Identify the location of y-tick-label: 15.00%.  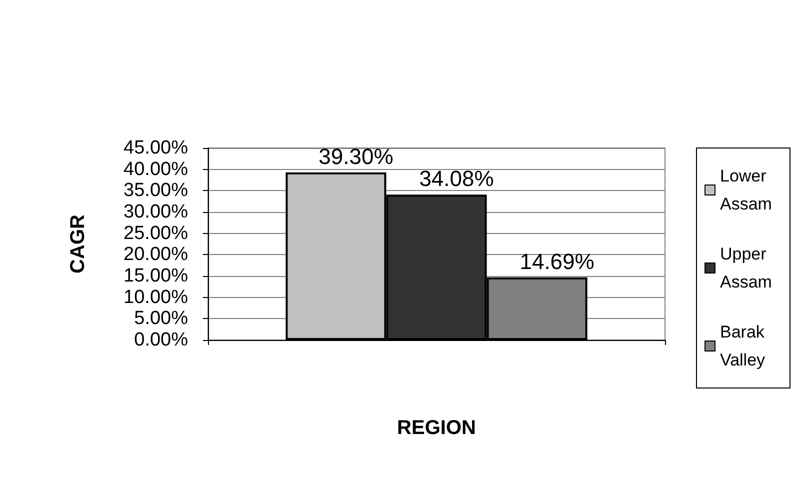
(156, 276).